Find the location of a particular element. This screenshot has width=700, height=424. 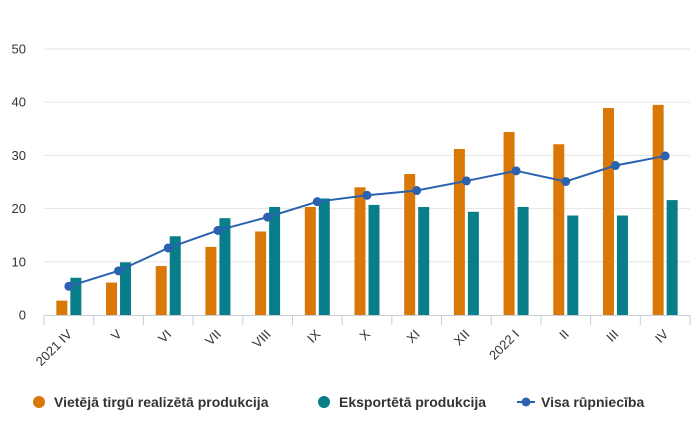

x-tick-label: XII is located at coordinates (462, 338).